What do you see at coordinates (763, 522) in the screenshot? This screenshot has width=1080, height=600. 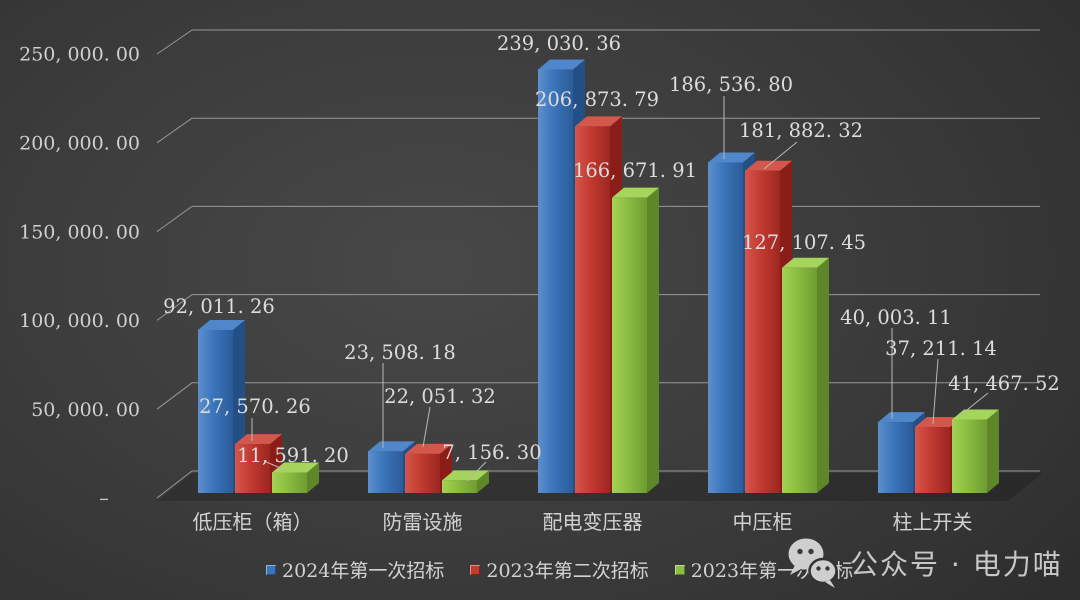 I see `category-label: 中压柜` at bounding box center [763, 522].